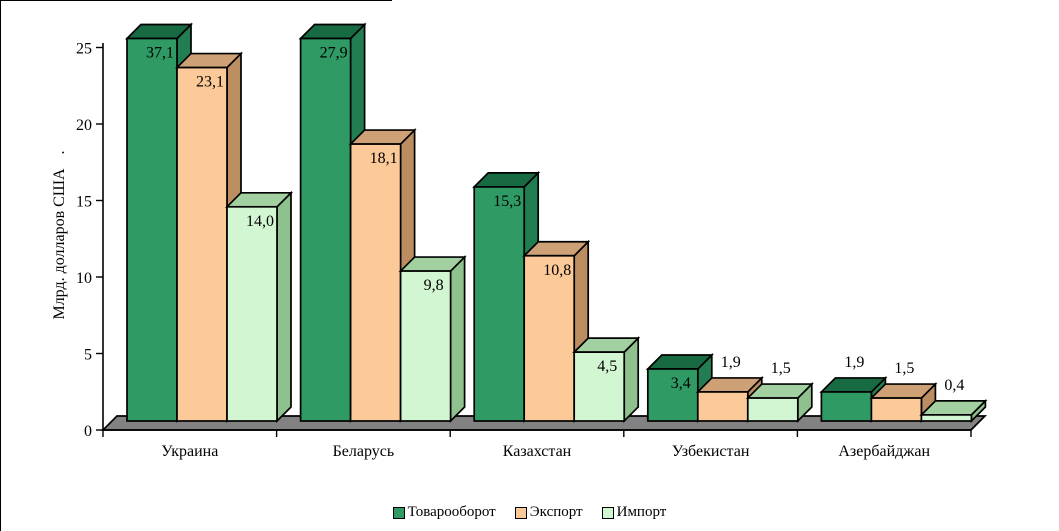  I want to click on bar-front-Импорт-Азербайджан, so click(946, 418).